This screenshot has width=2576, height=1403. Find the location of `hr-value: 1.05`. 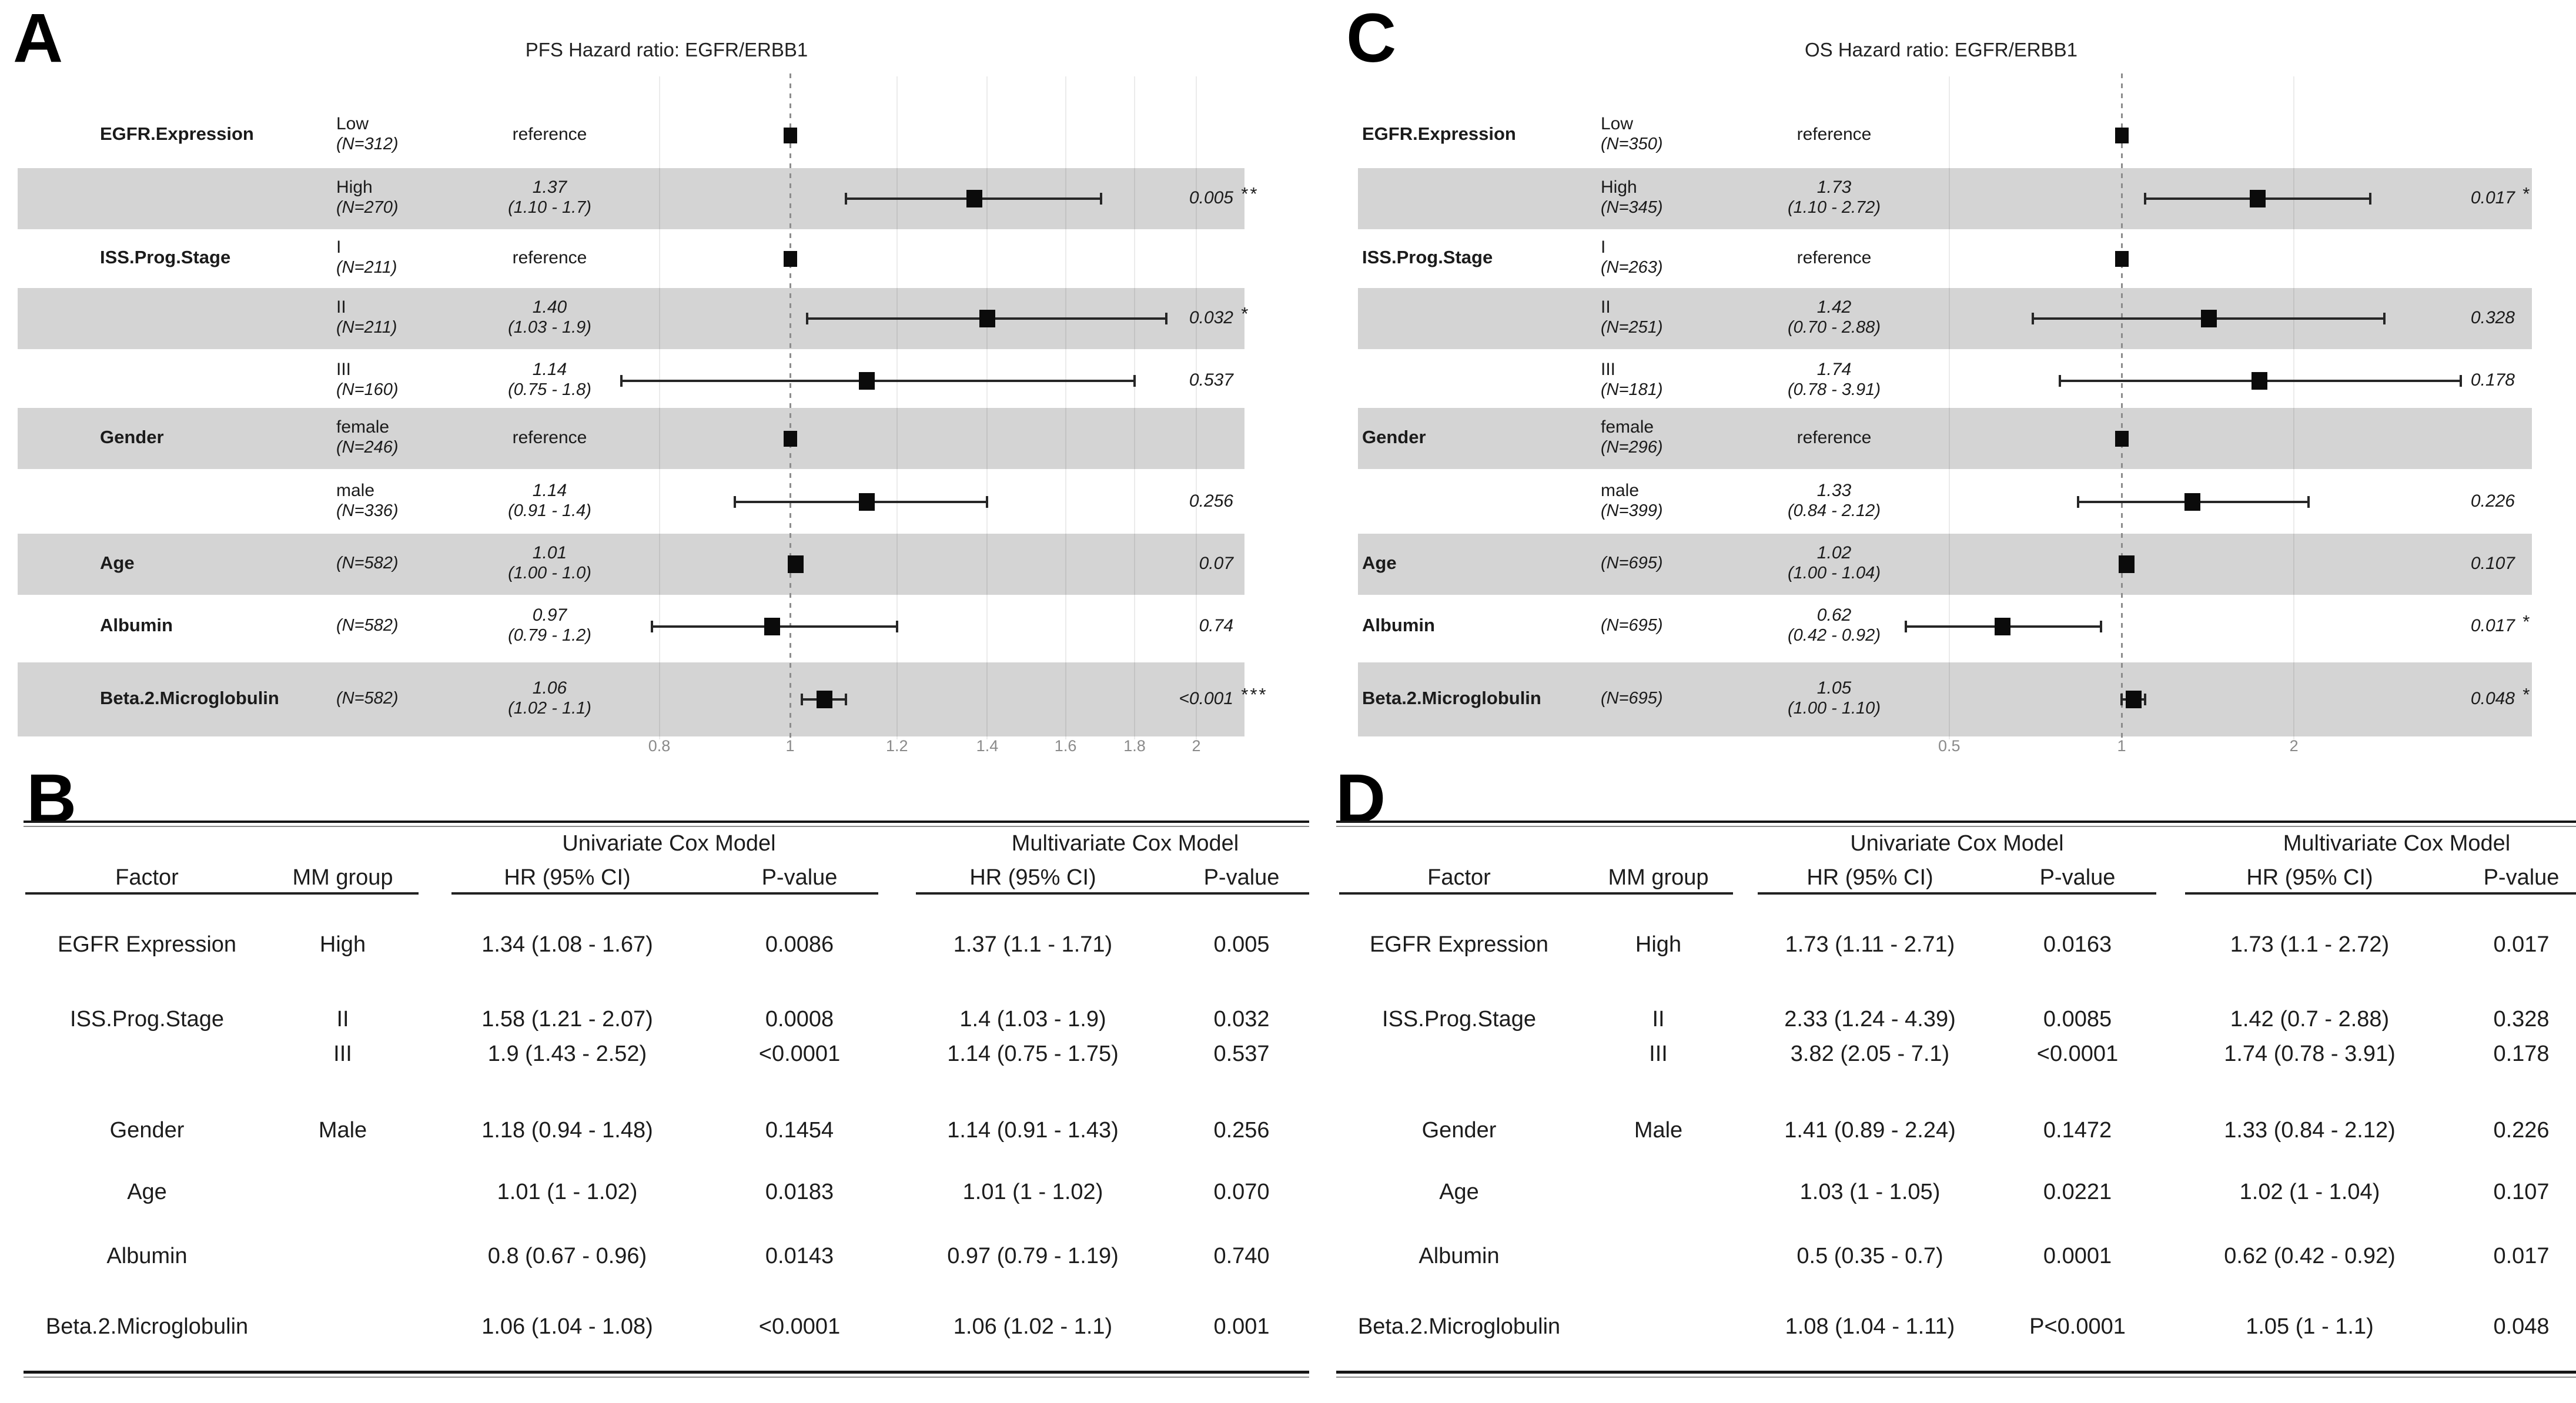

hr-value: 1.05 is located at coordinates (1834, 688).